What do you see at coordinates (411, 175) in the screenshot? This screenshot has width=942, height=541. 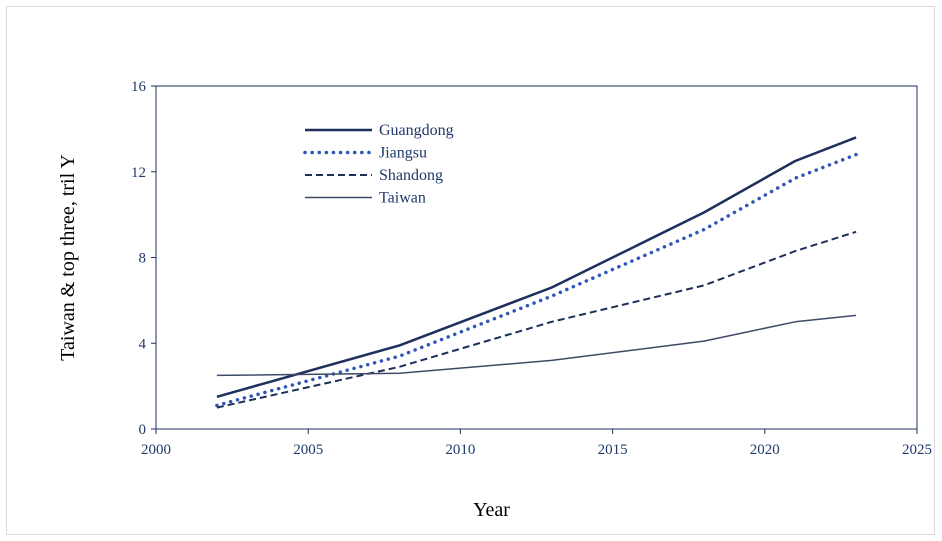 I see `legend-label-shandong: Shandong` at bounding box center [411, 175].